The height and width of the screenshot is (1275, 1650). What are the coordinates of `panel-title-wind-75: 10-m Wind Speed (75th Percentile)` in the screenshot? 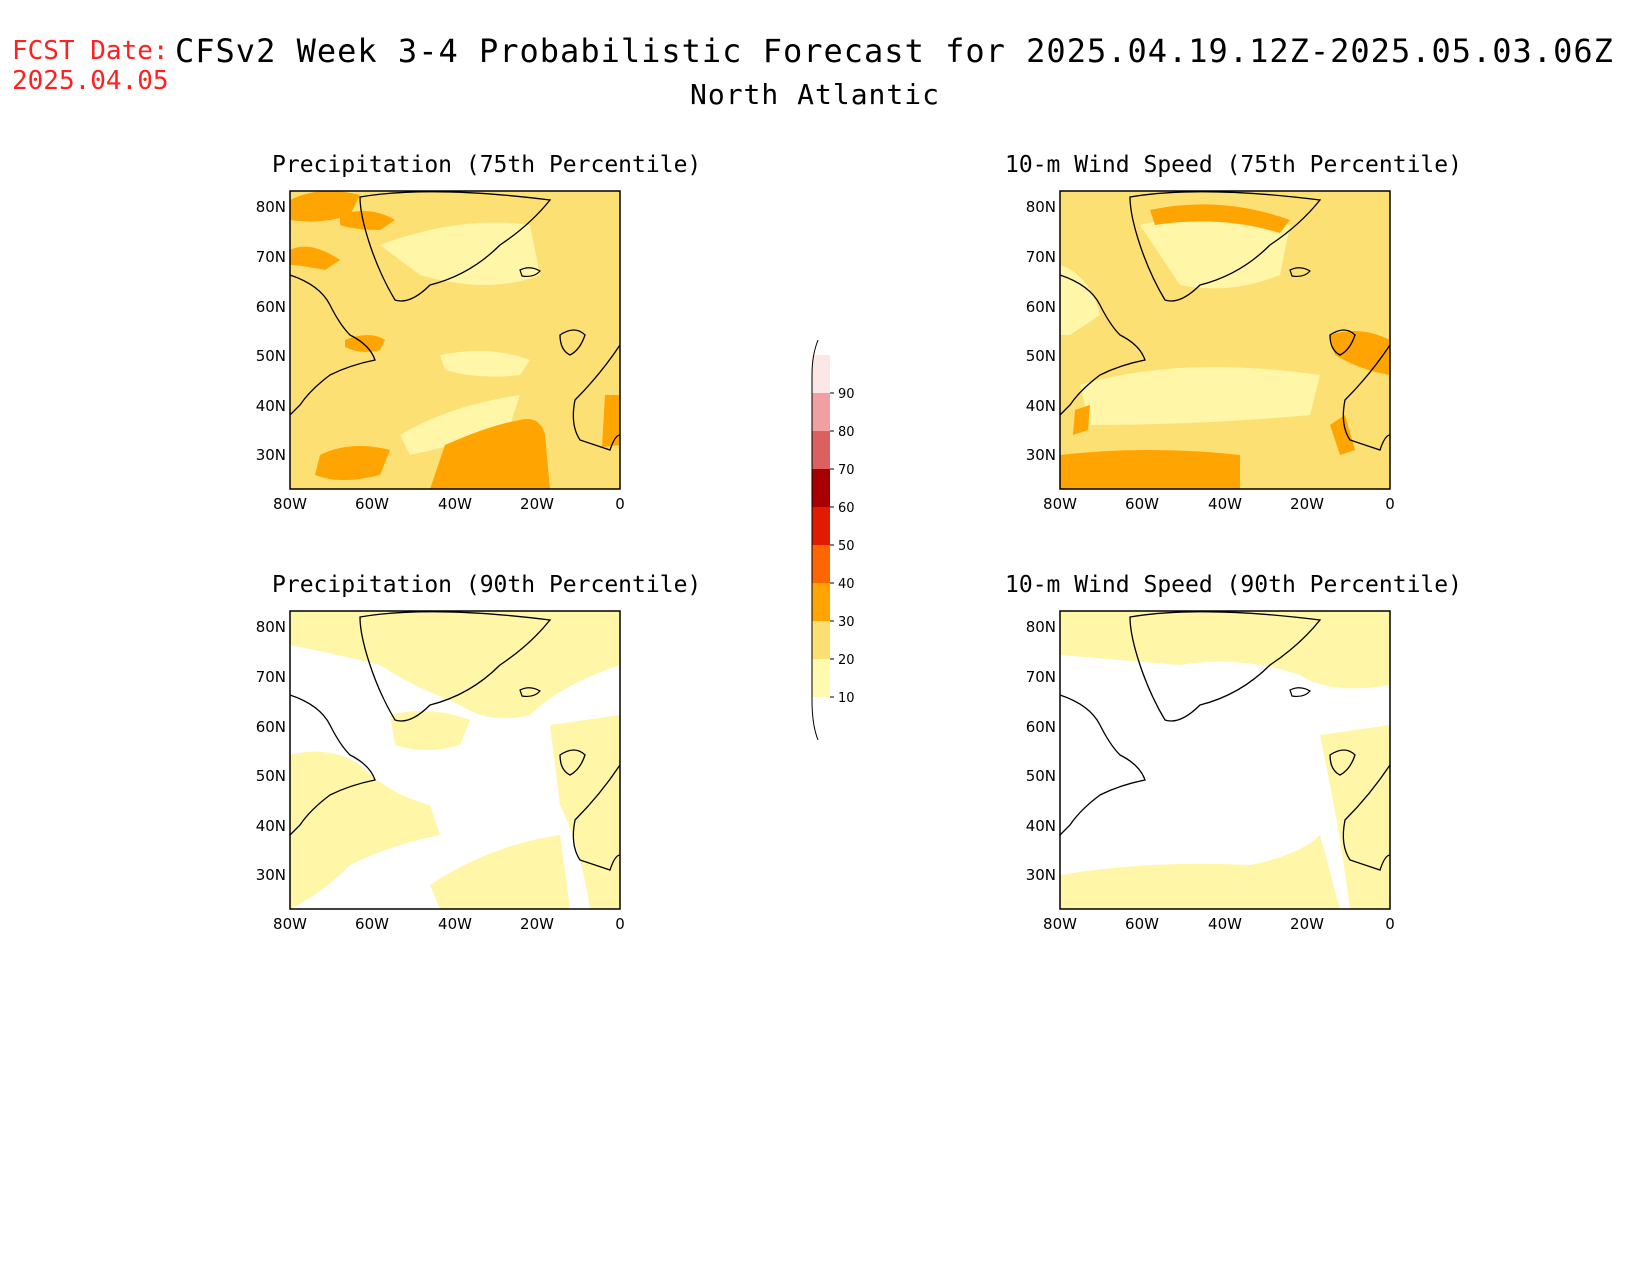 It's located at (1233, 165).